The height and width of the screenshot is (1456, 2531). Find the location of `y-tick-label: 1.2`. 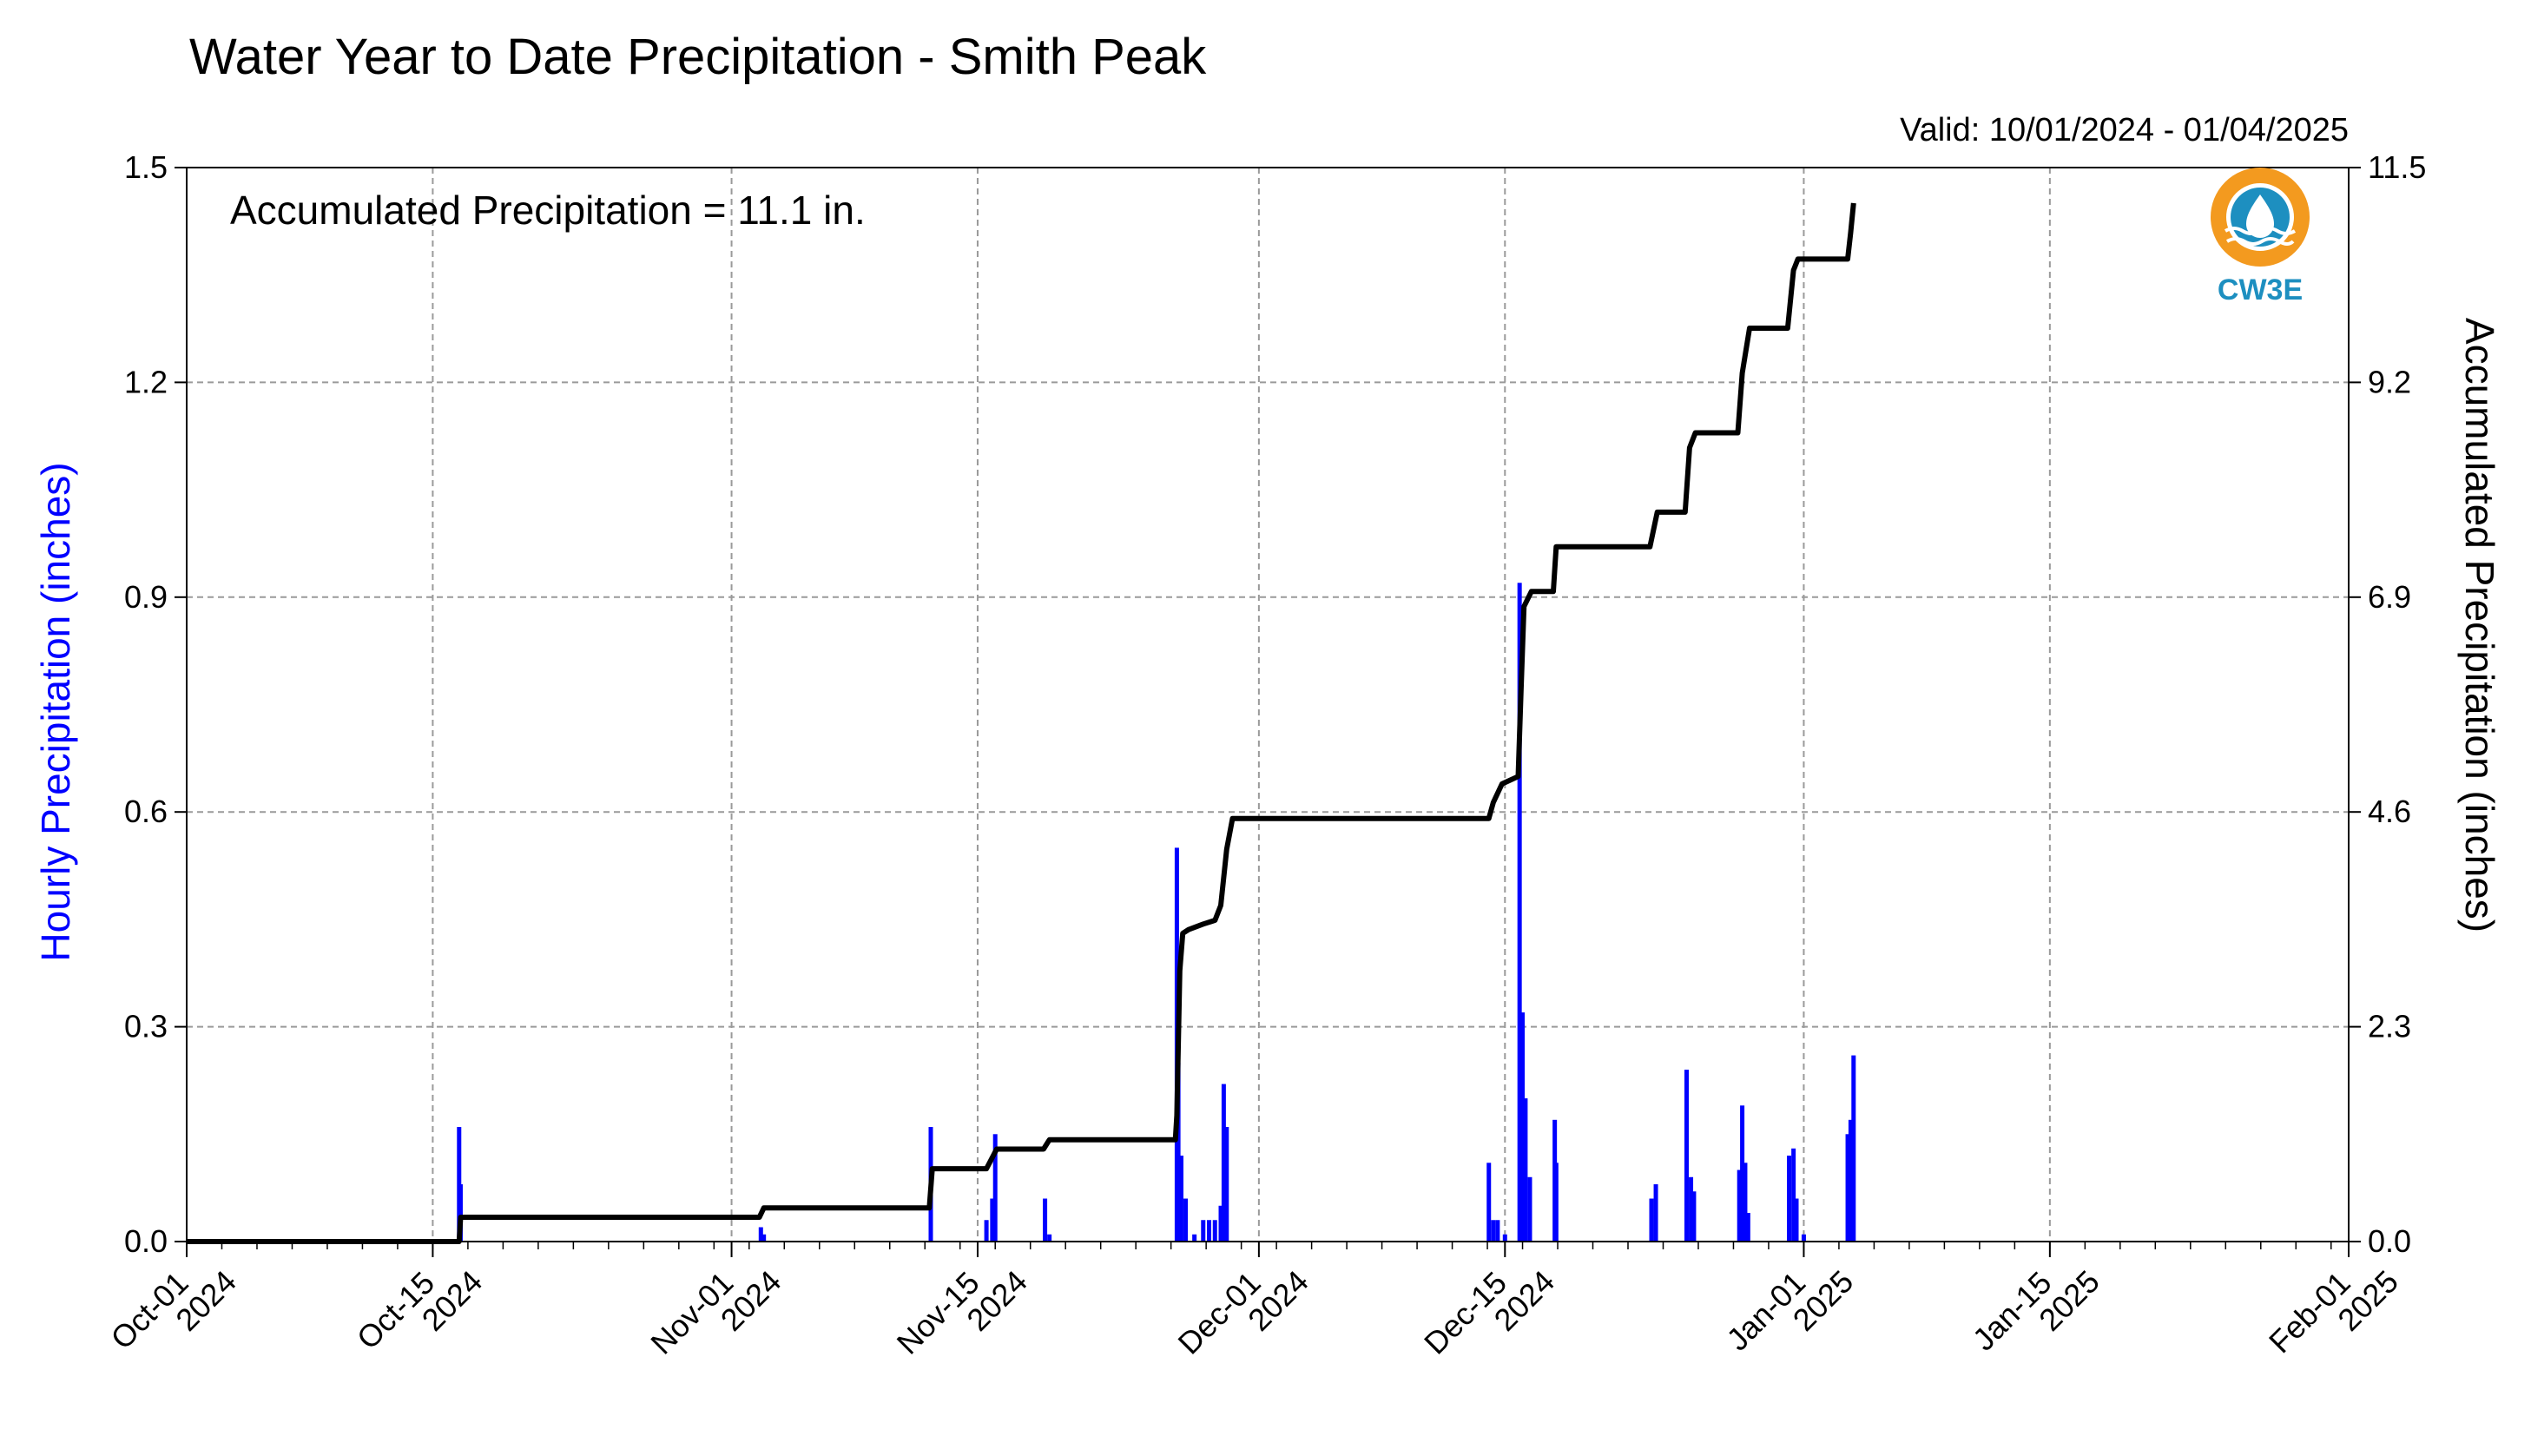

y-tick-label: 1.2 is located at coordinates (146, 381).